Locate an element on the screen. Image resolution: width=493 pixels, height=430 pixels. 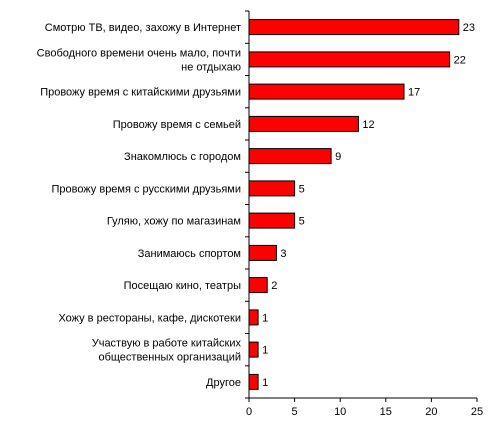
data-label: 2 is located at coordinates (274, 286).